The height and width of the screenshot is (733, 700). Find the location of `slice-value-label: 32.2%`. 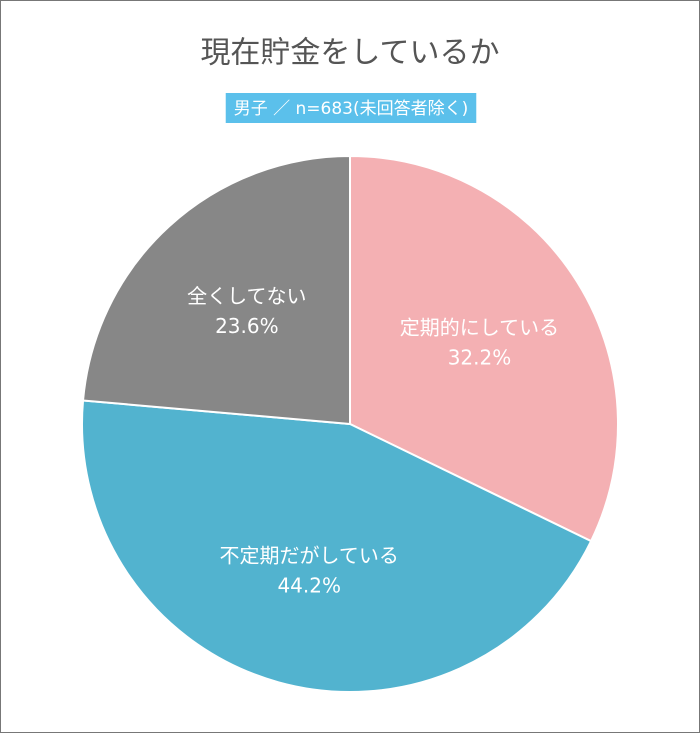

slice-value-label: 32.2% is located at coordinates (480, 357).